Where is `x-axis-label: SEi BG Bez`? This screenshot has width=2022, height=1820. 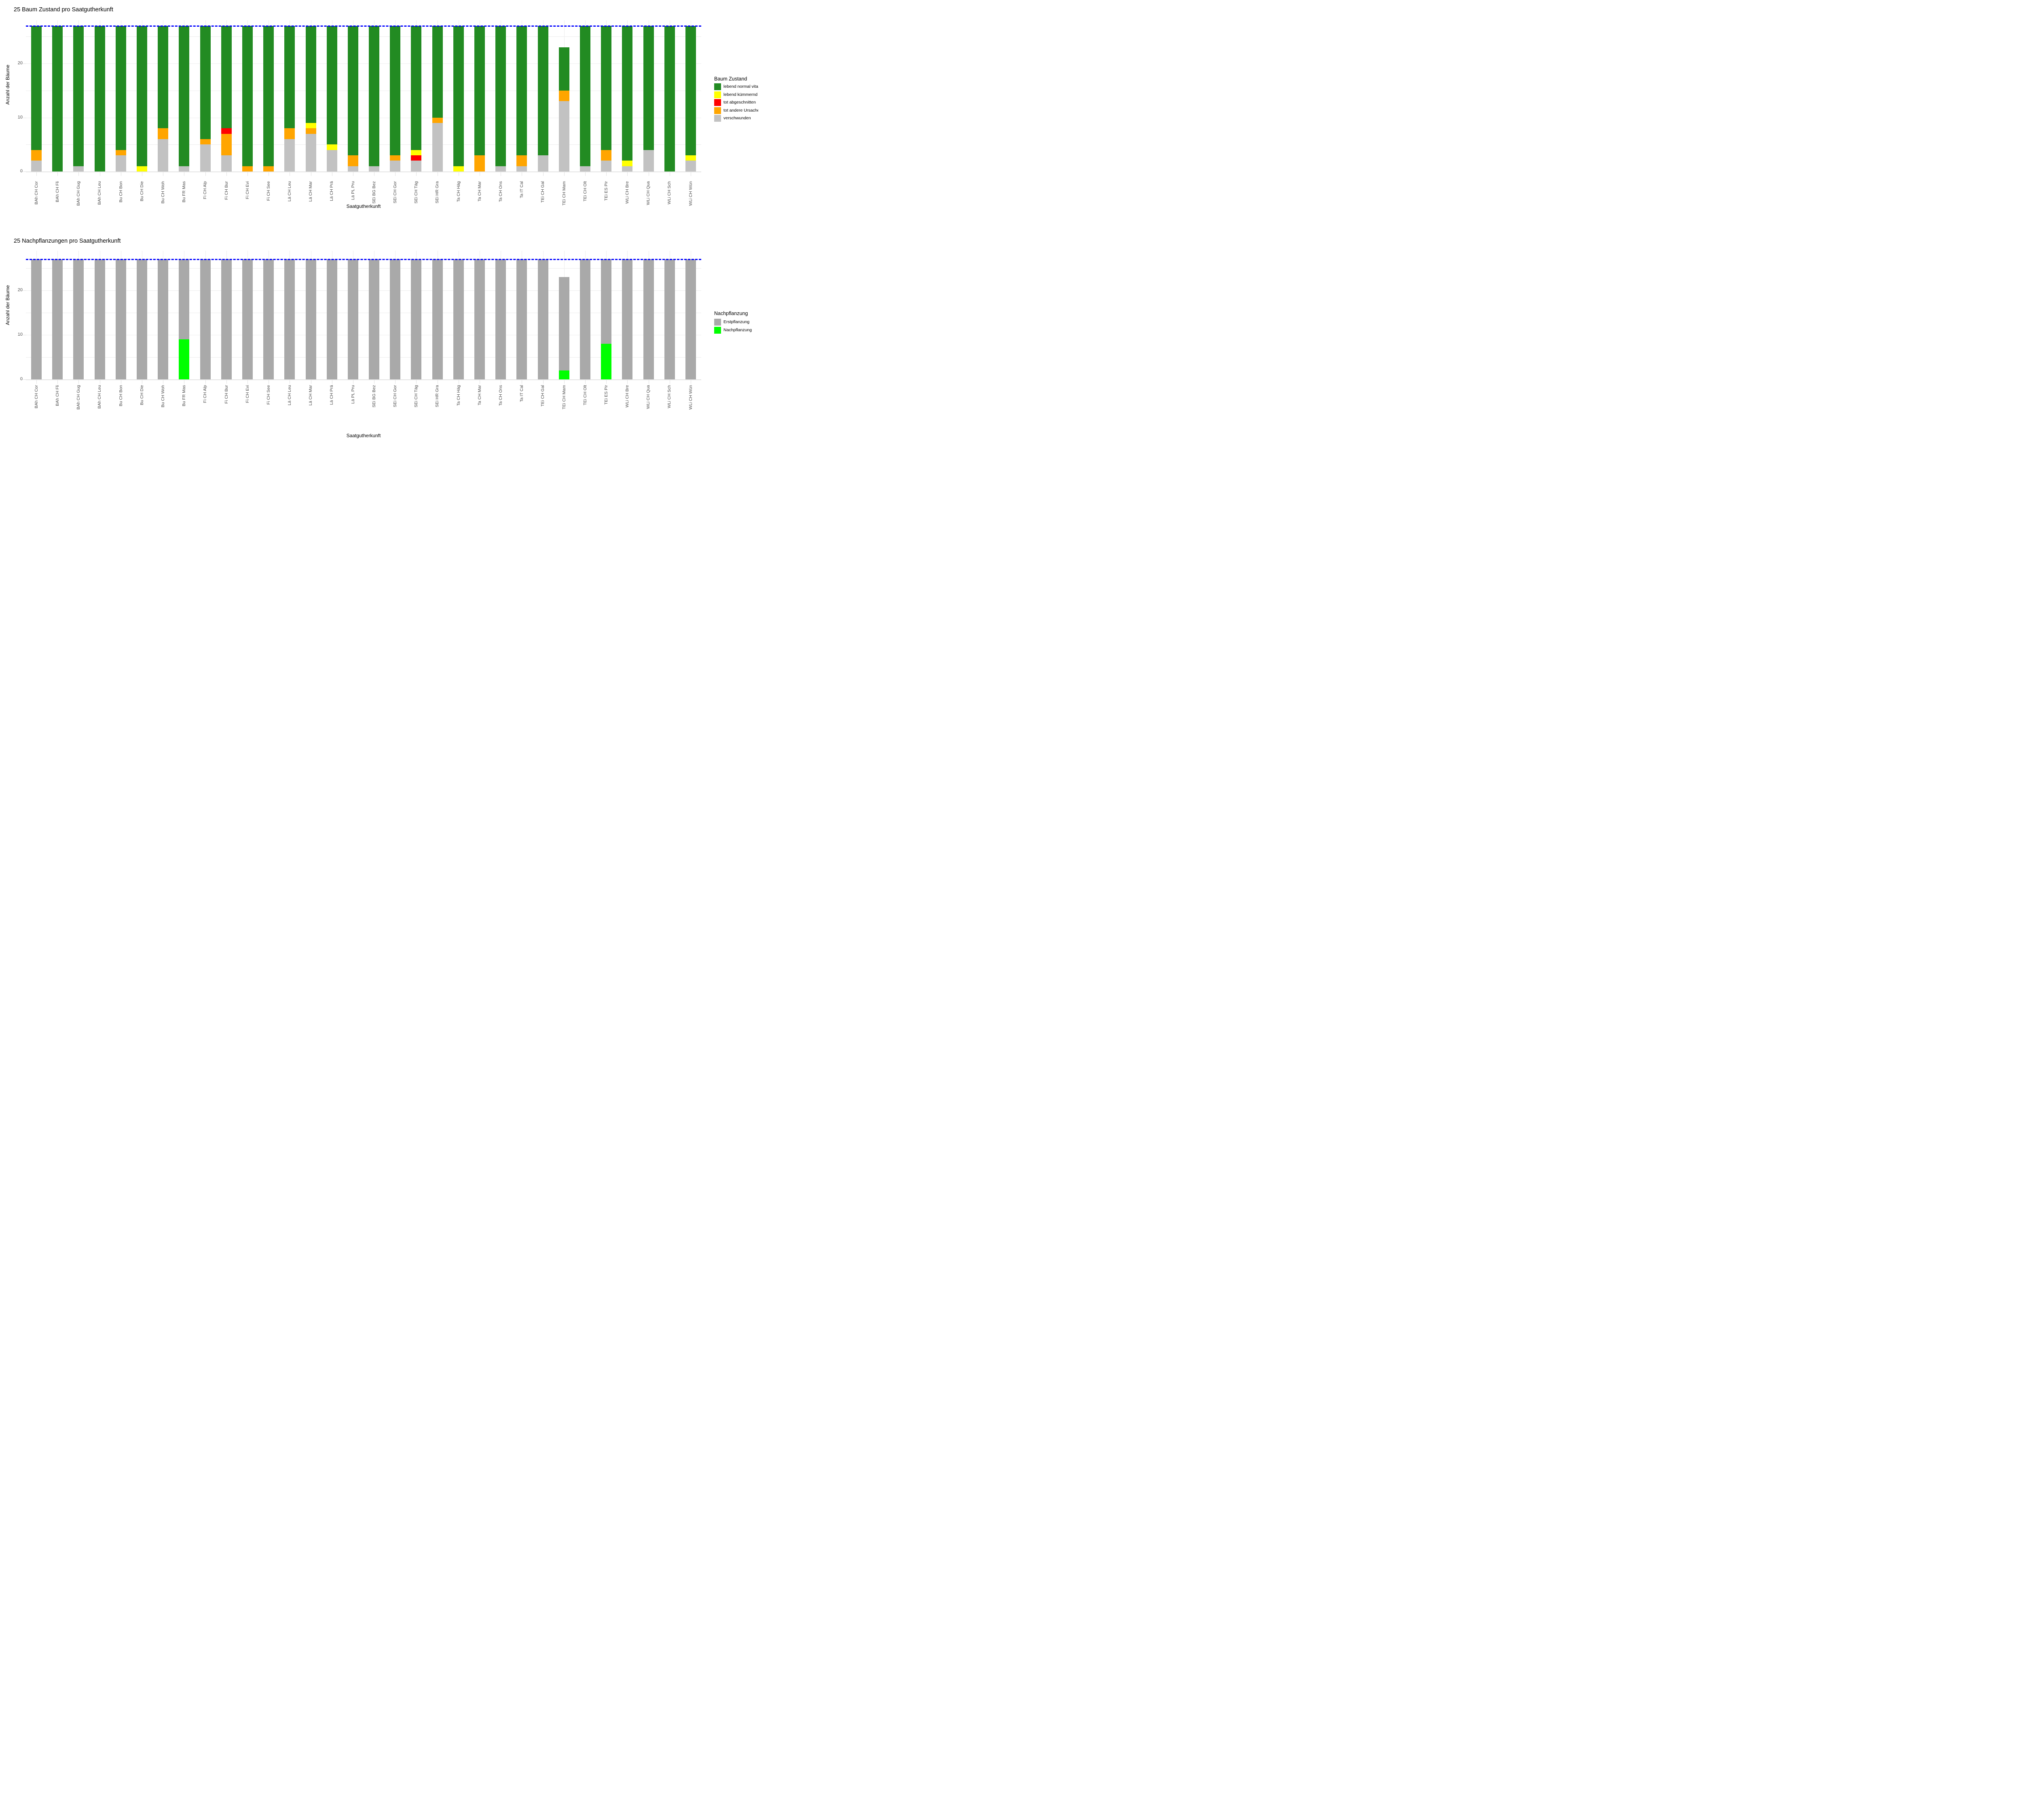 x-axis-label: SEi BG Bez is located at coordinates (373, 192).